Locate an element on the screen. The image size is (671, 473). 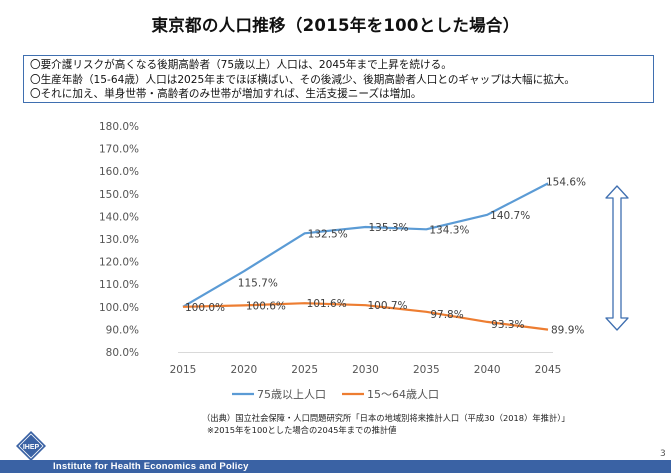
summary-line: 〇それに加え、単身世帯・高齢者のみ世帯が増加すれば、生活支援ニーズは増加。 is located at coordinates (226, 94).